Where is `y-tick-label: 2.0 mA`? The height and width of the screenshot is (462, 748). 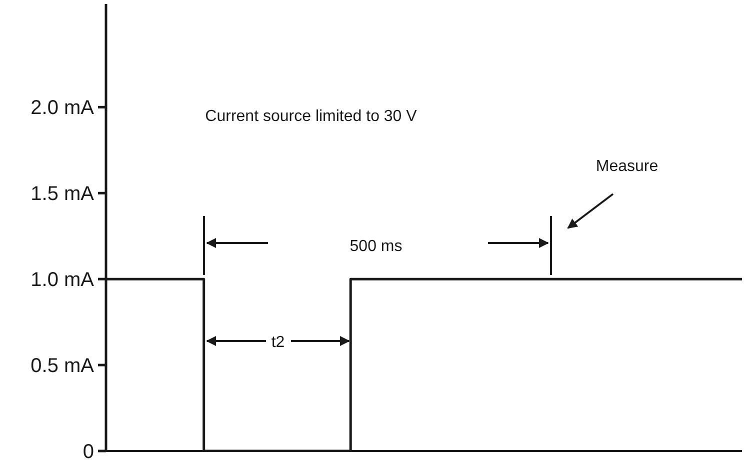 y-tick-label: 2.0 mA is located at coordinates (62, 108).